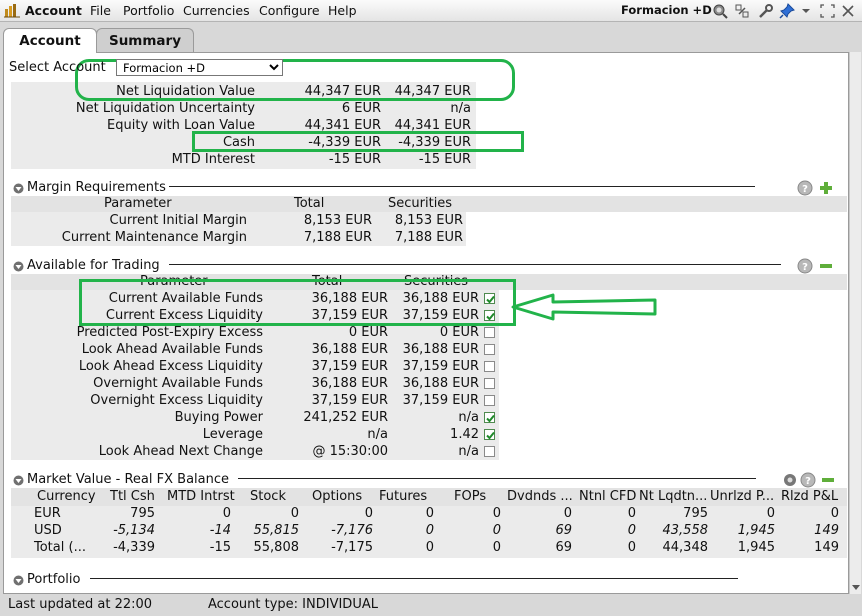 The height and width of the screenshot is (616, 862). Describe the element at coordinates (134, 547) in the screenshot. I see `fx-row-cell: -4,339` at that location.